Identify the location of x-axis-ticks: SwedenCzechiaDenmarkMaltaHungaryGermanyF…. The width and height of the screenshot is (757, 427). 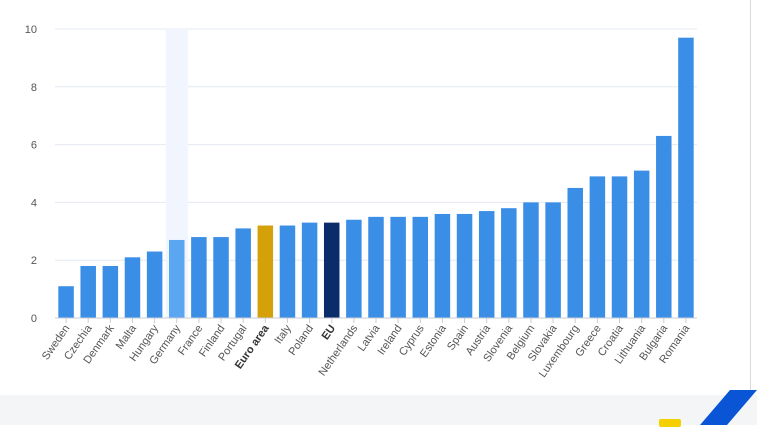
(366, 349).